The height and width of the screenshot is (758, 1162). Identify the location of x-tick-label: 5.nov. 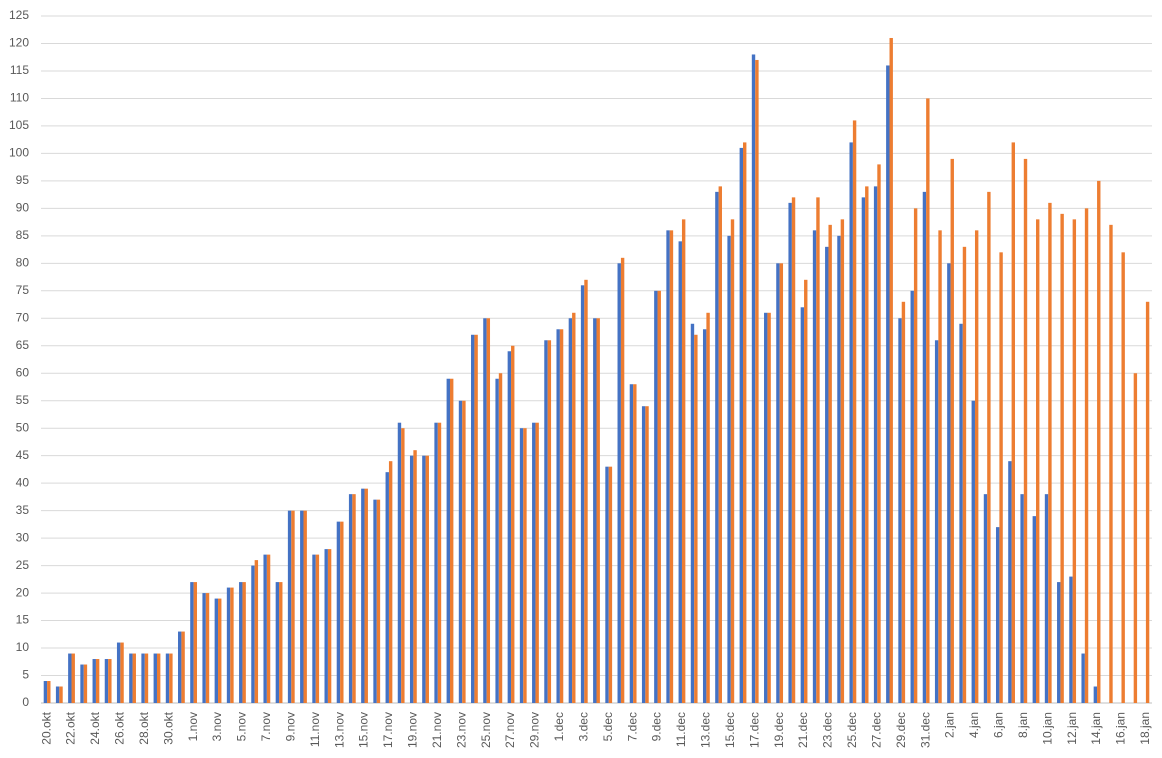
(242, 726).